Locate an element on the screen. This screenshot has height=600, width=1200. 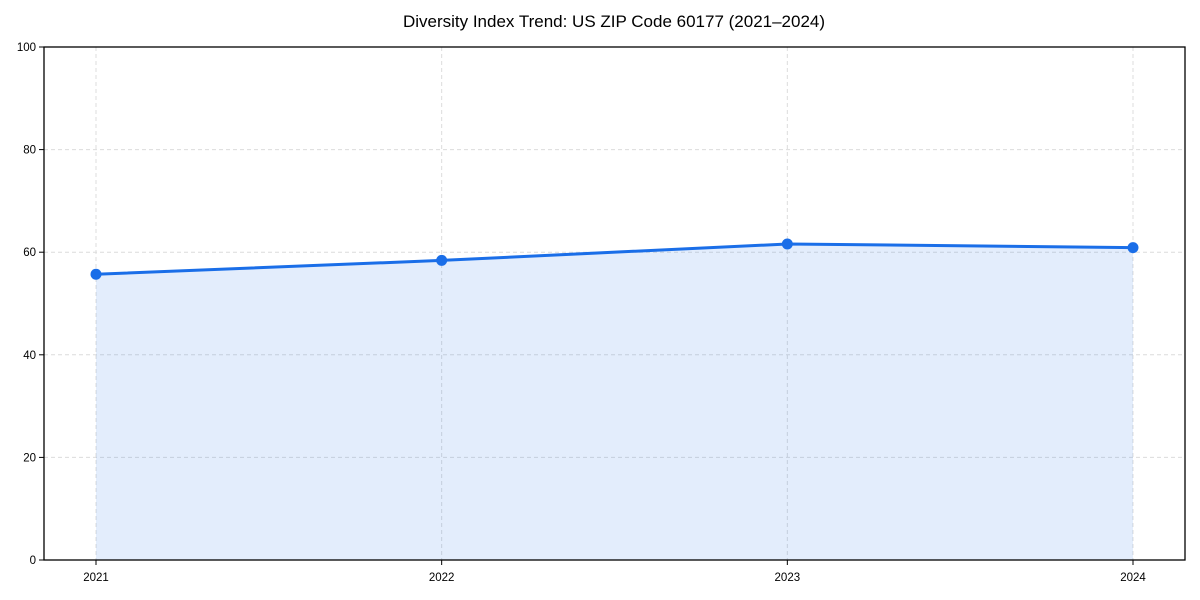
x-tick-label: 2022 is located at coordinates (442, 578).